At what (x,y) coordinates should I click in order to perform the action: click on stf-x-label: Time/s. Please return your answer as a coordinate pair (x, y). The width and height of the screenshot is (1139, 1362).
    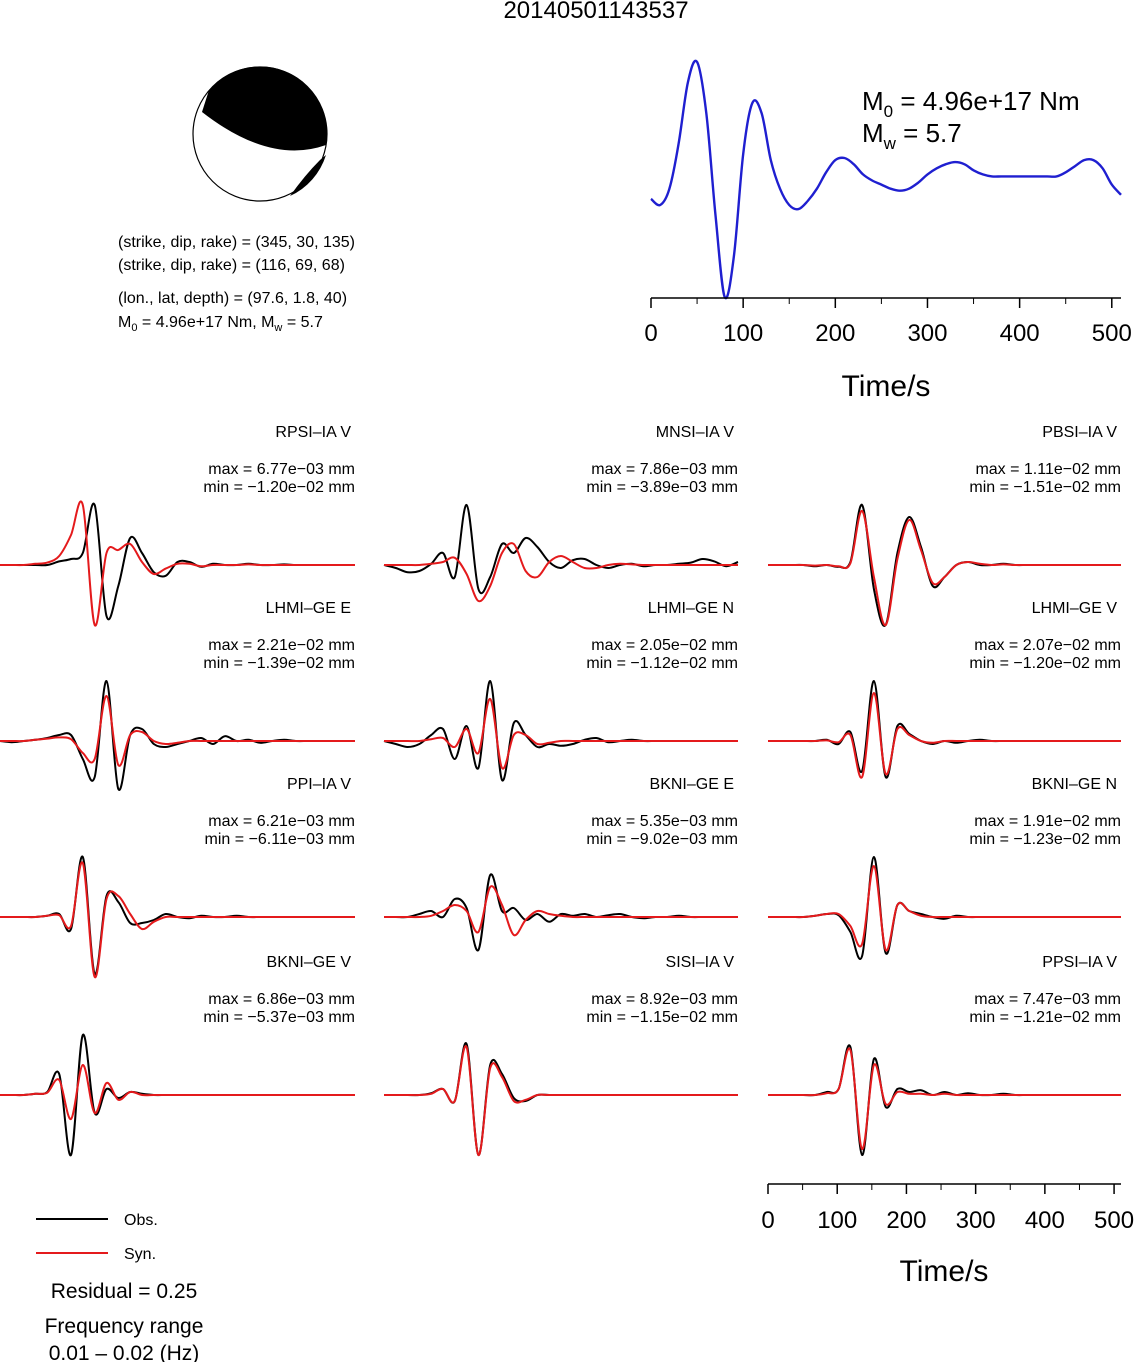
    Looking at the image, I should click on (886, 386).